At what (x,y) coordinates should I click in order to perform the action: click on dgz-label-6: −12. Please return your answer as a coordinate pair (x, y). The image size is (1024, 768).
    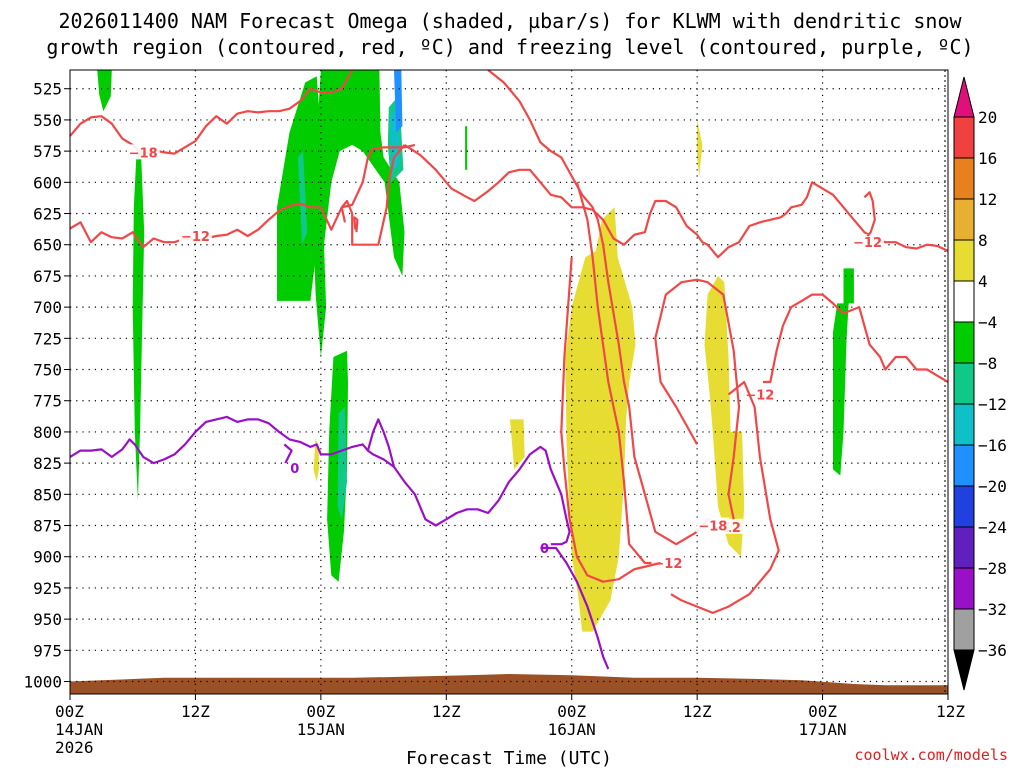
    Looking at the image, I should click on (667, 564).